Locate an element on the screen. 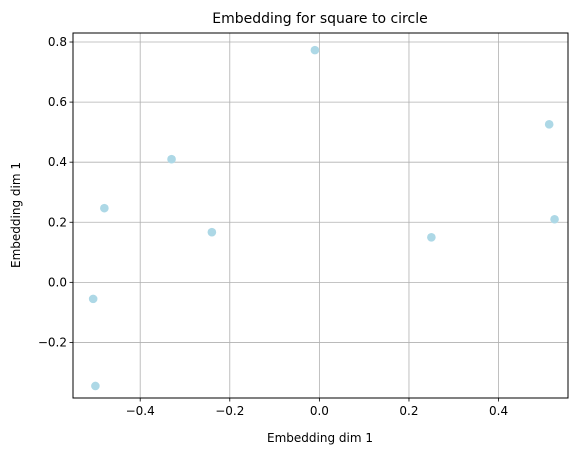  x-tick-label: 0.2 is located at coordinates (408, 411).